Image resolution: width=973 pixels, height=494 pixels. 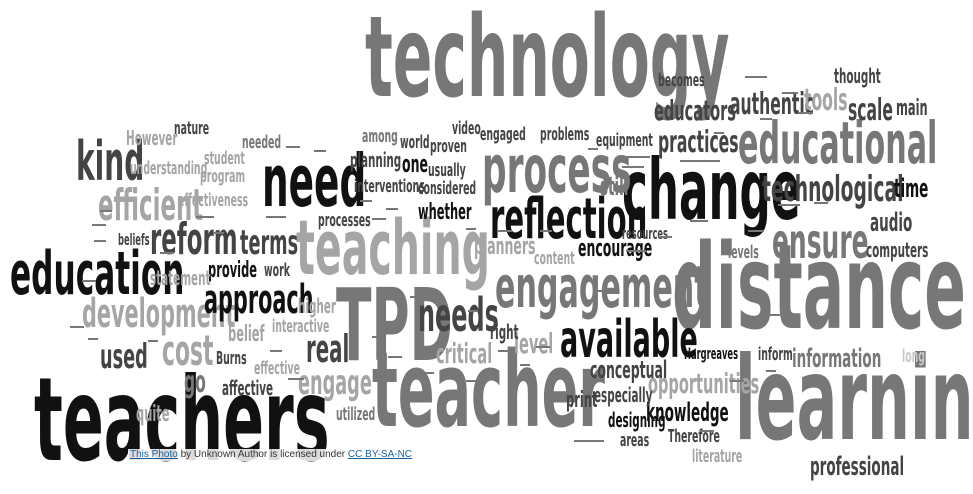 What do you see at coordinates (335, 383) in the screenshot?
I see `word-engage: engage` at bounding box center [335, 383].